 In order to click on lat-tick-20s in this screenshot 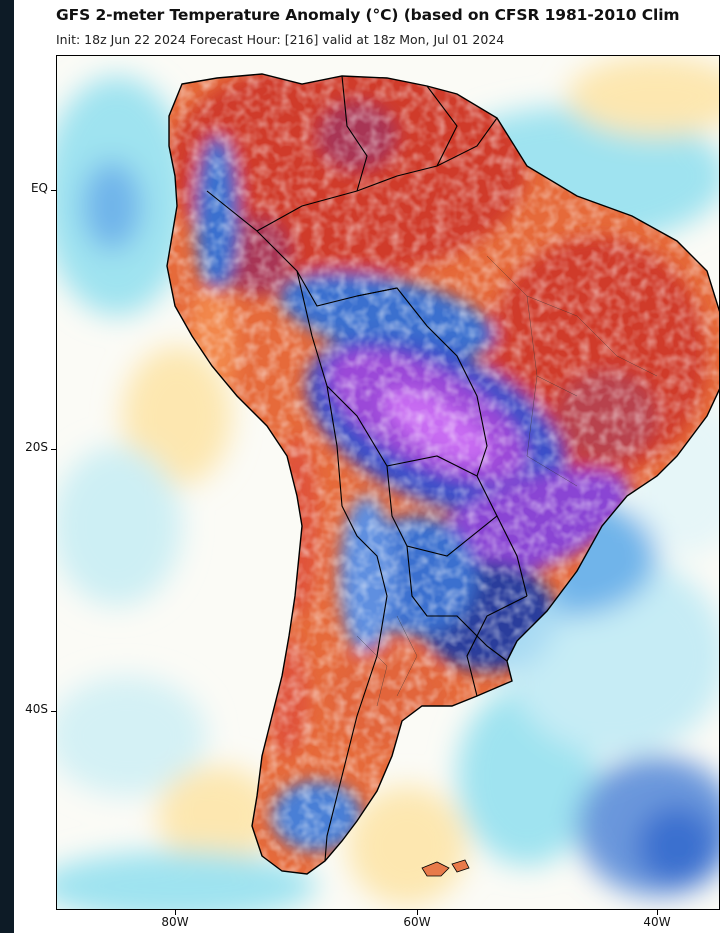, I will do `click(53, 449)`.